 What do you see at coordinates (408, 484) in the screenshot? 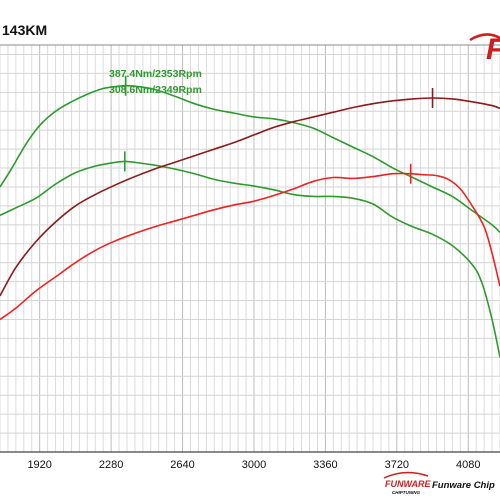
I see `logo-name: FUNWARE` at bounding box center [408, 484].